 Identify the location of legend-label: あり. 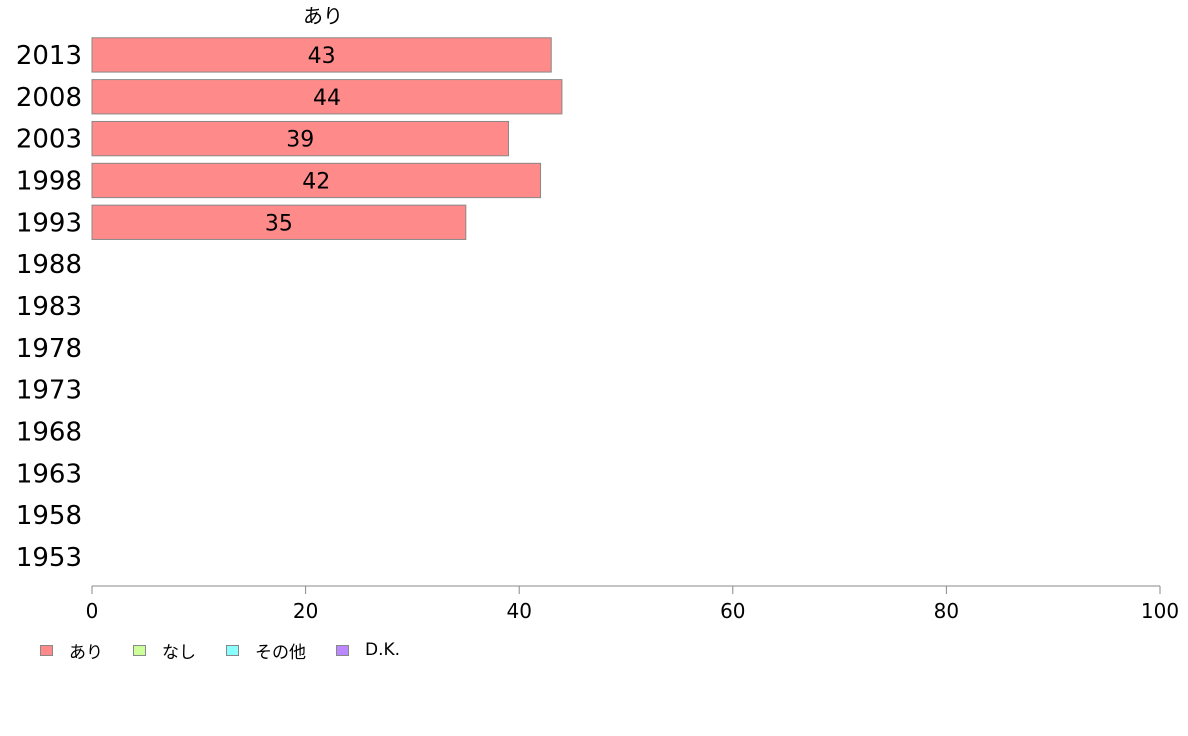
(86, 652).